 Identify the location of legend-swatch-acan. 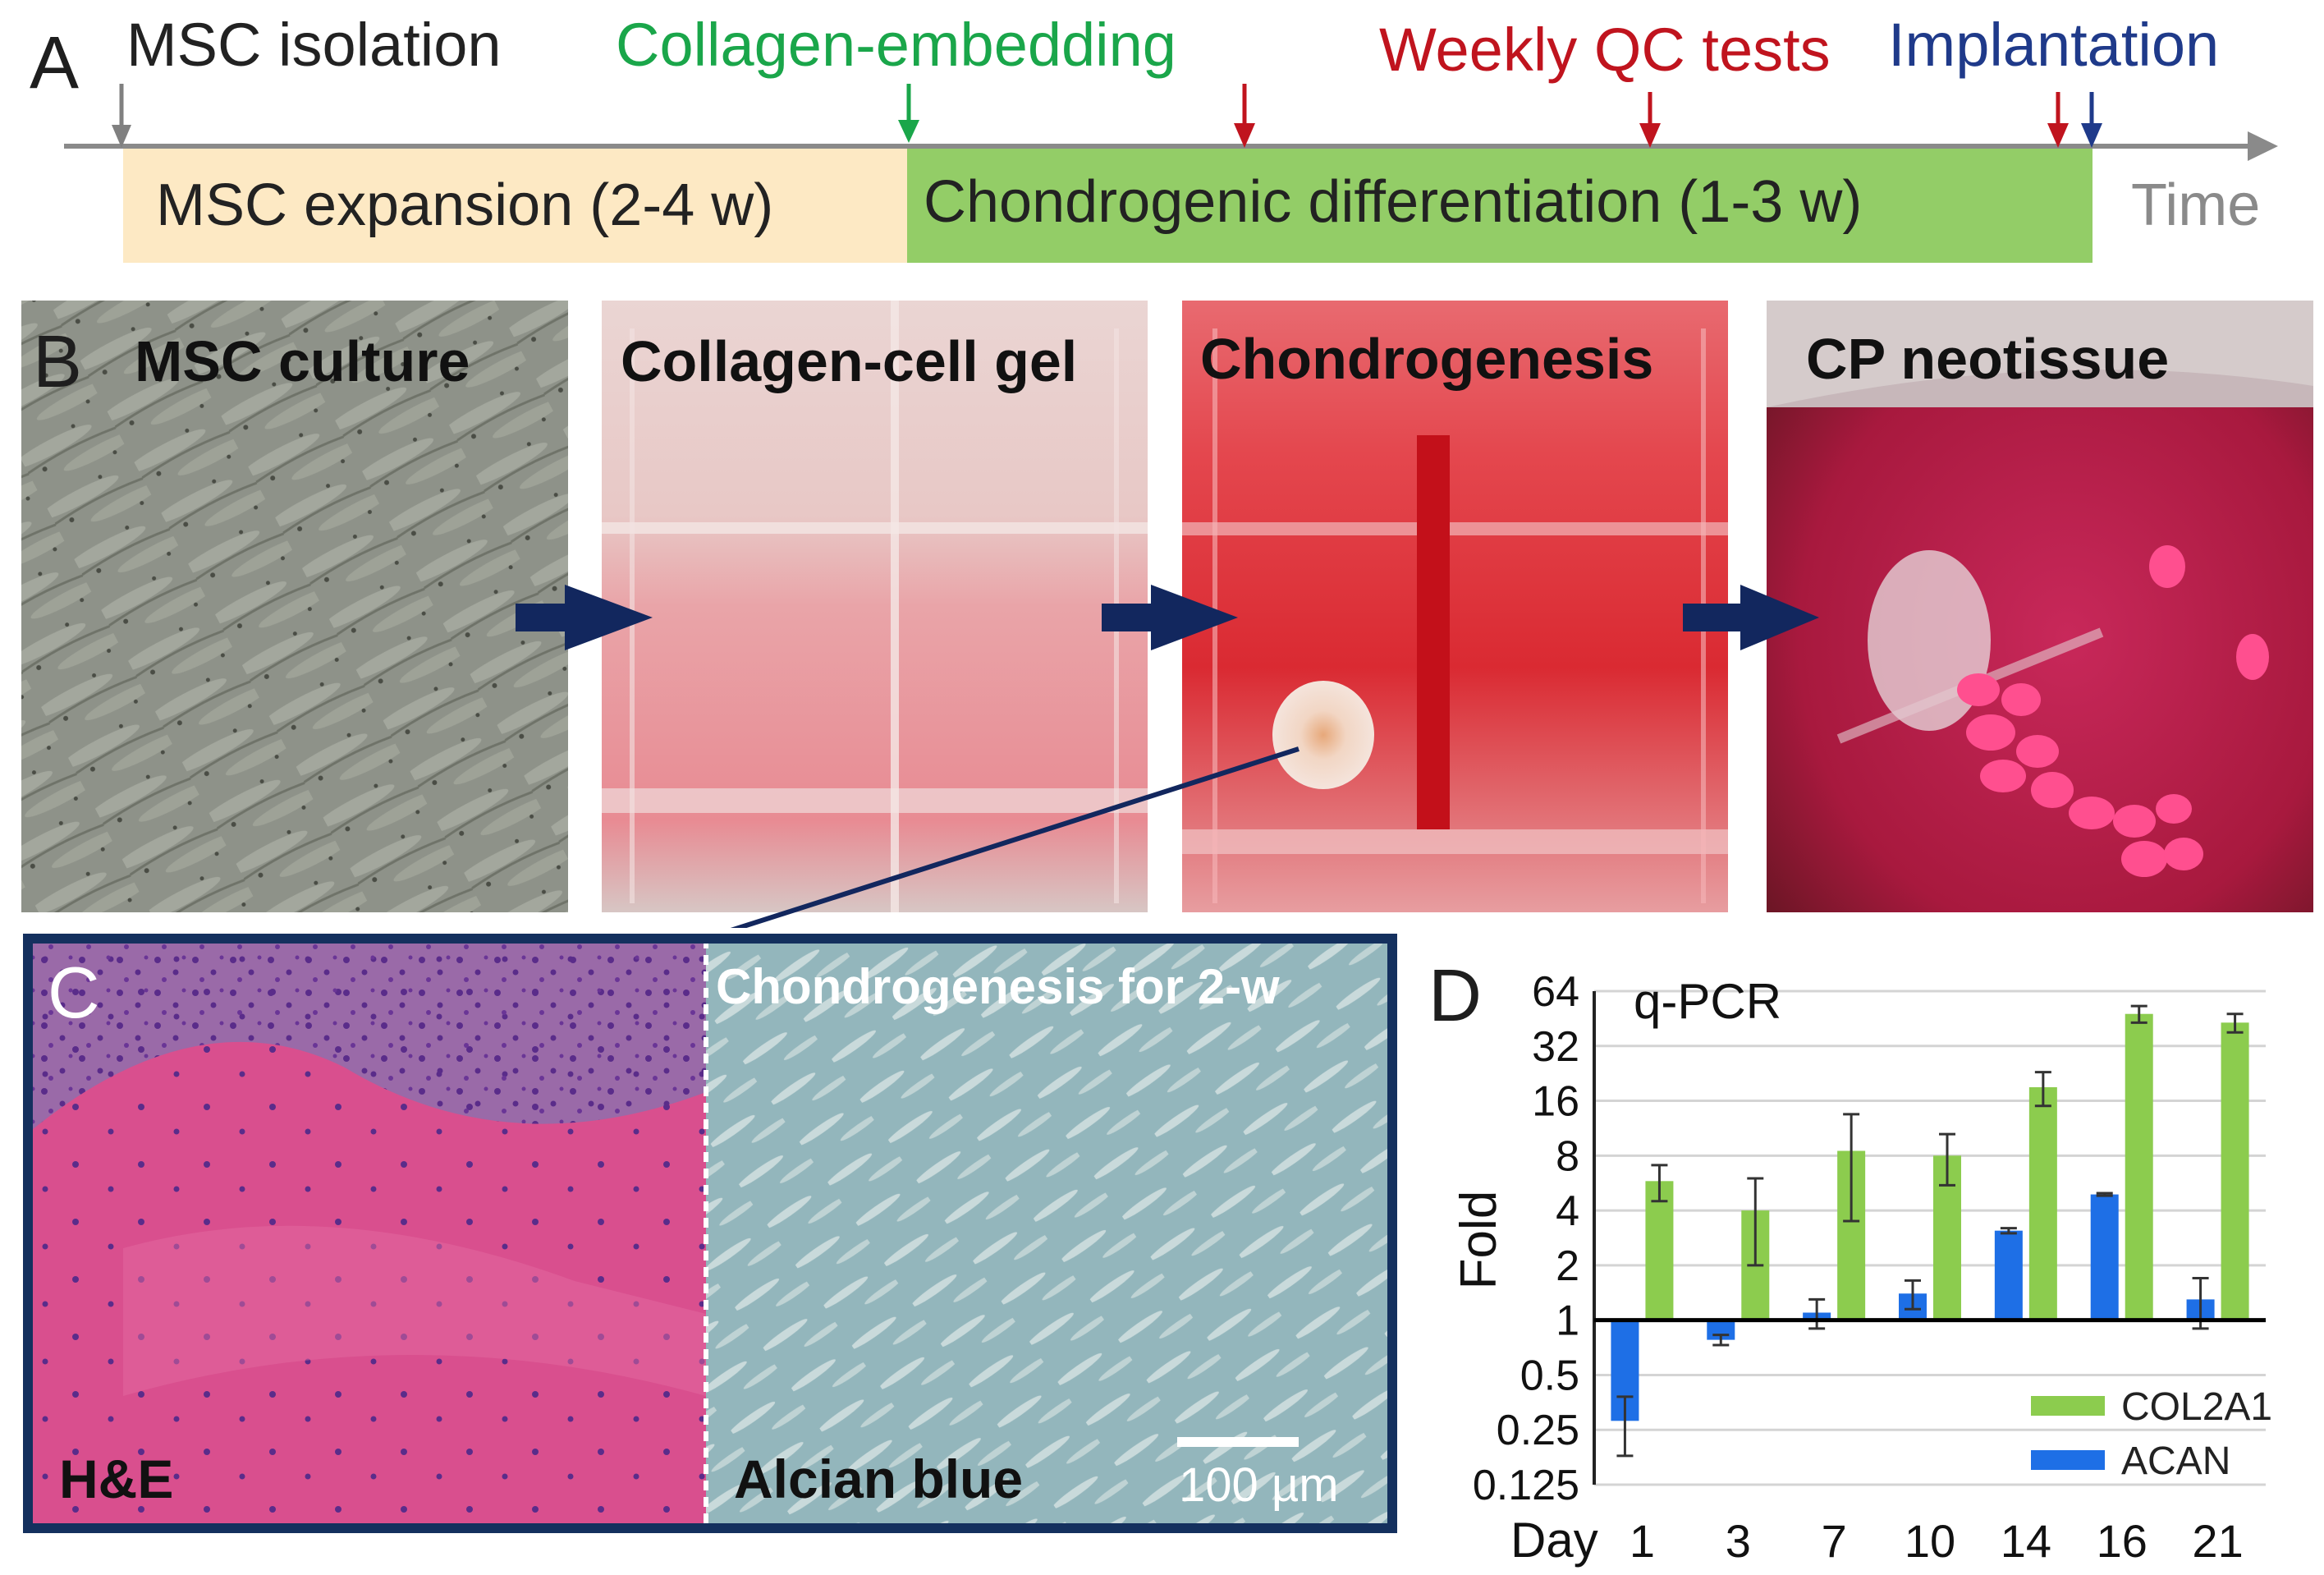
(2068, 1460).